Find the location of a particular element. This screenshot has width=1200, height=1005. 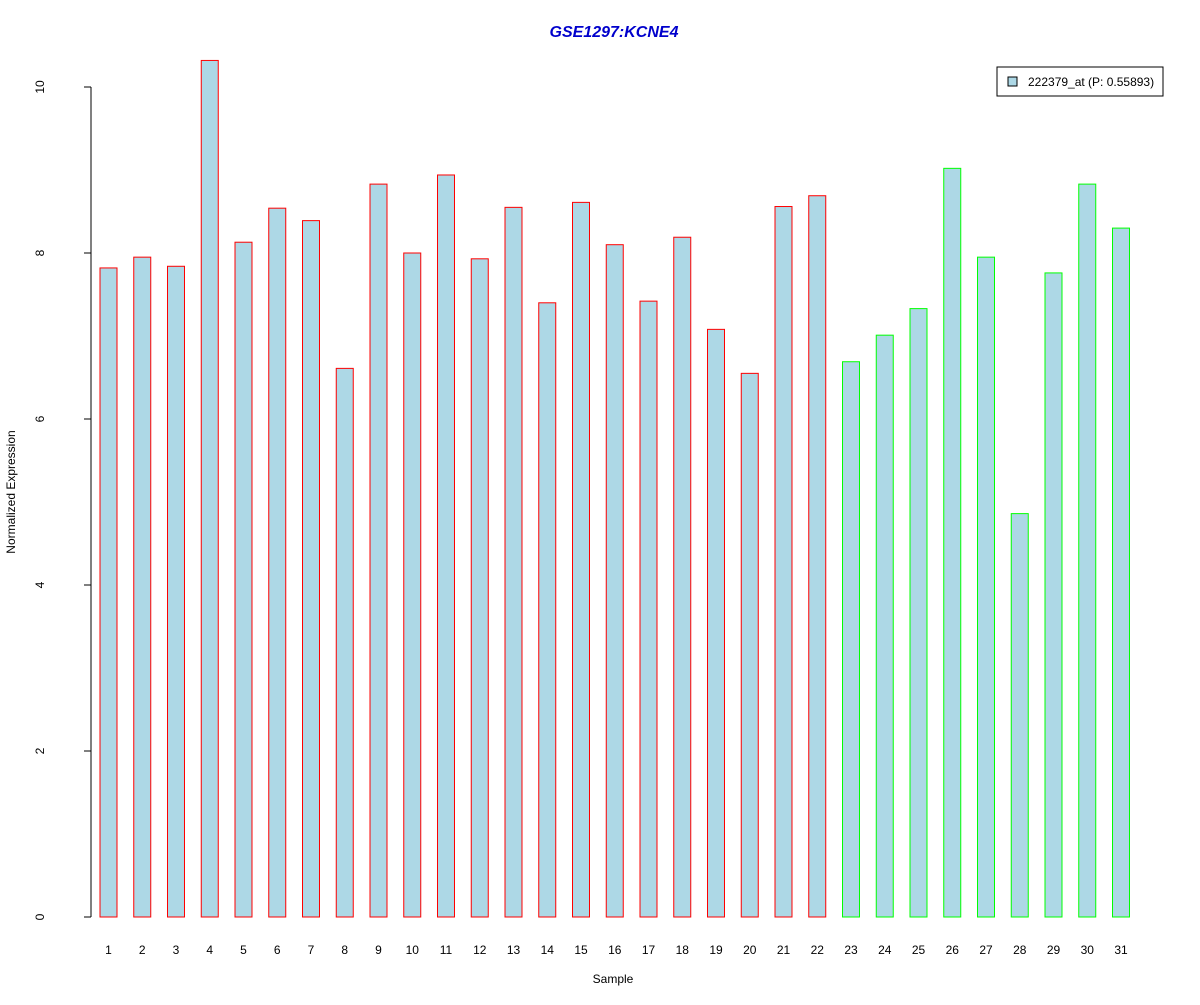

y-tick-label: 4 is located at coordinates (40, 584).